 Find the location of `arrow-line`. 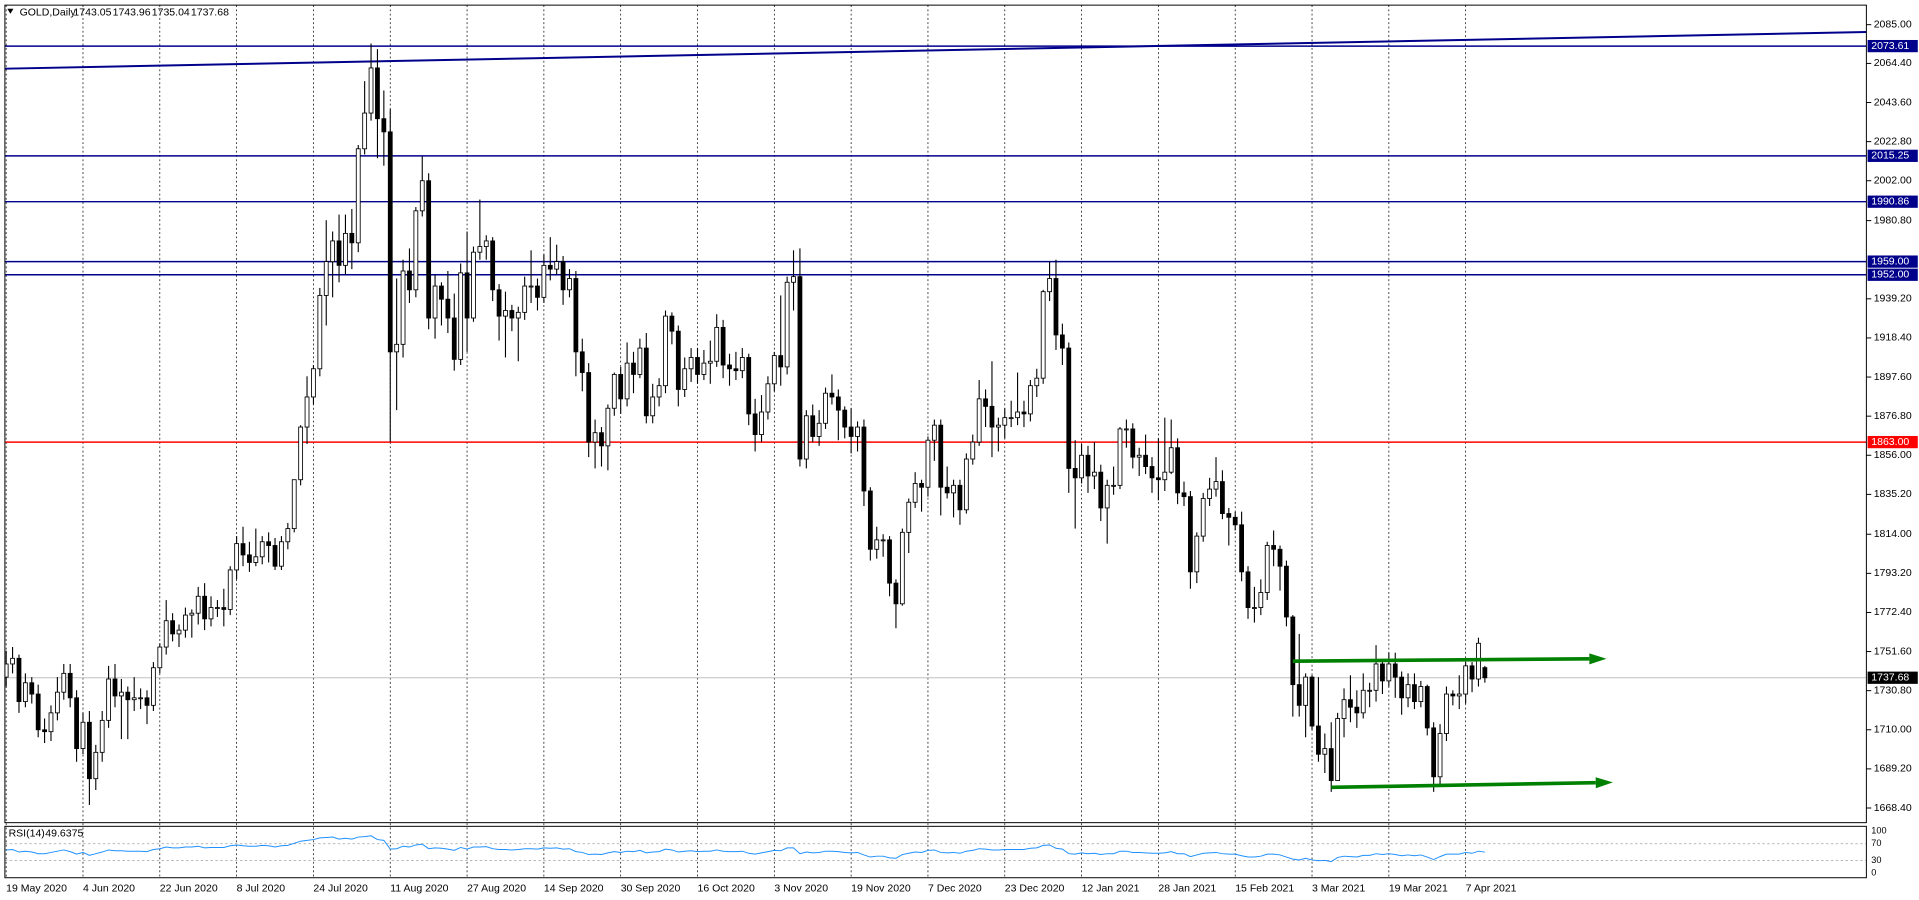

arrow-line is located at coordinates (1463, 785).